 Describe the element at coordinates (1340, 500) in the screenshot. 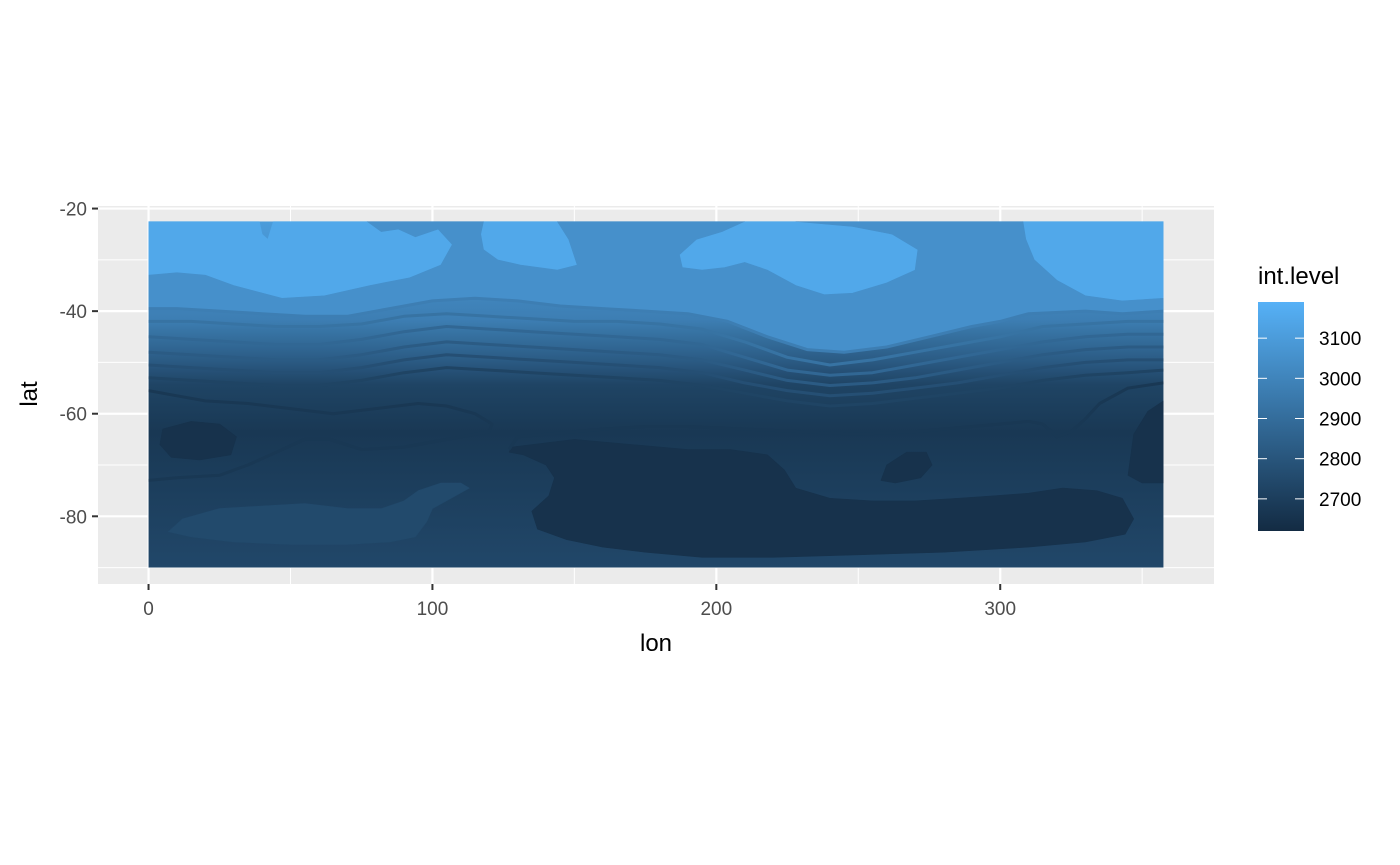

I see `legend-tick-label: 2700` at that location.